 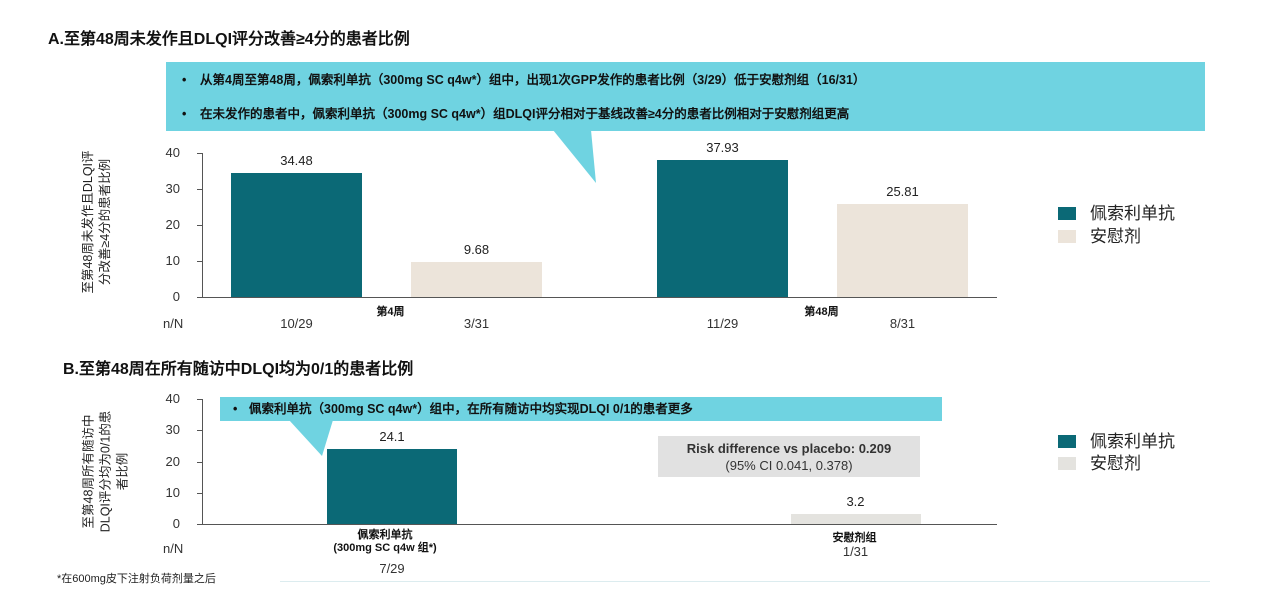 I want to click on chart-a-legend-label: 安慰剂, so click(x=1115, y=236).